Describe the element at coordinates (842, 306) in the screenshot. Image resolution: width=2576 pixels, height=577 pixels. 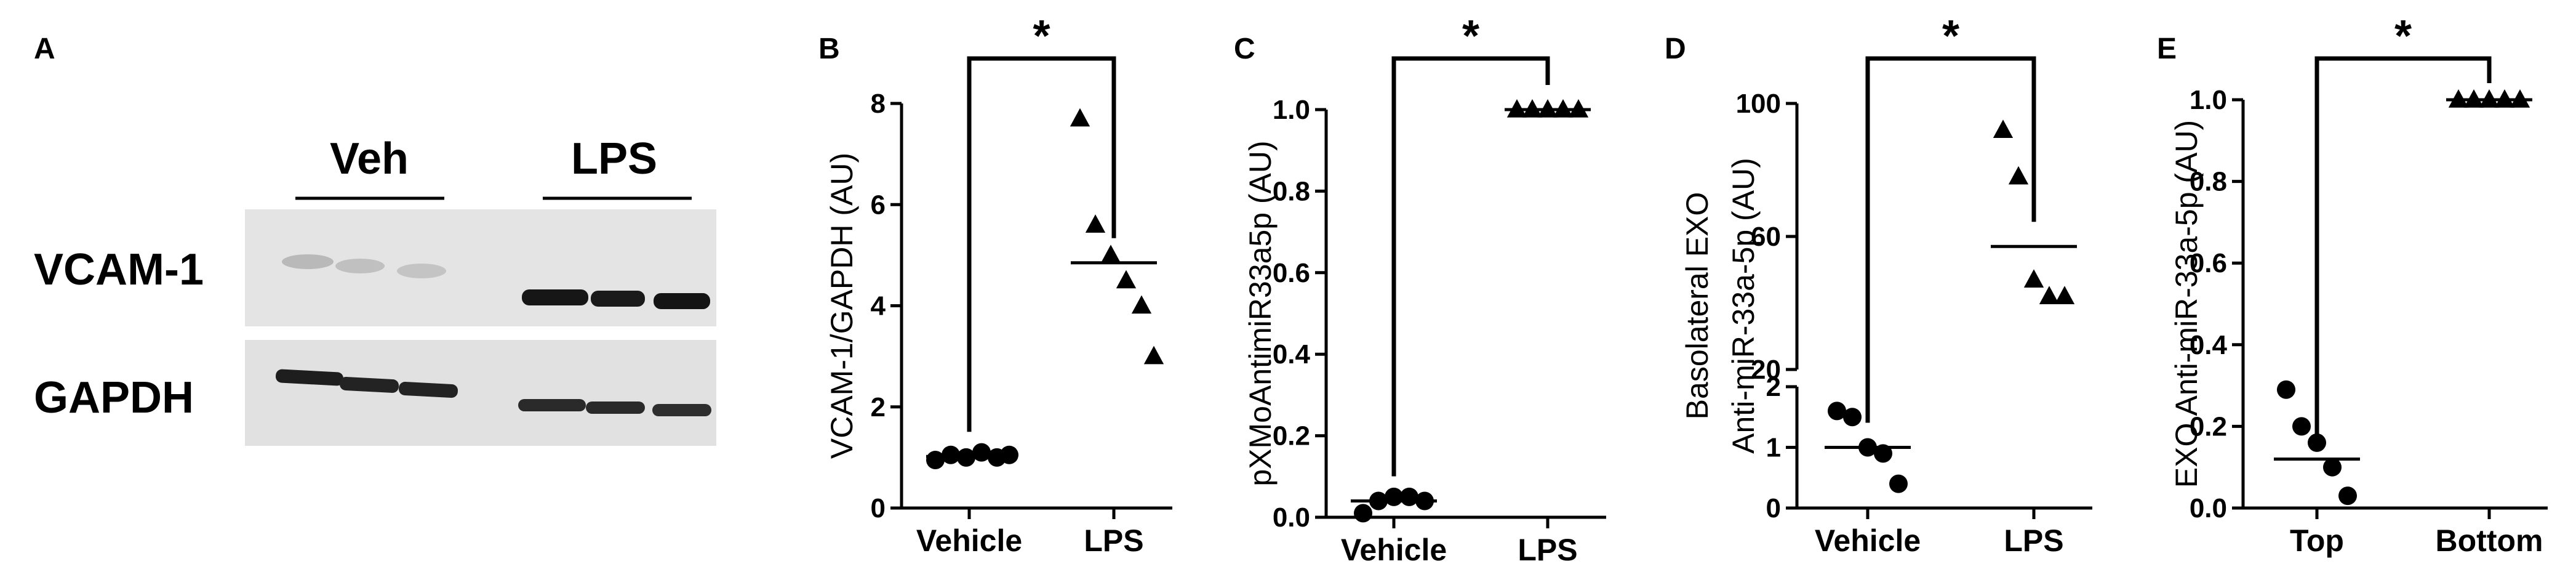
I see `y-axis-label: VCAM-1/GAPDH (AU)` at that location.